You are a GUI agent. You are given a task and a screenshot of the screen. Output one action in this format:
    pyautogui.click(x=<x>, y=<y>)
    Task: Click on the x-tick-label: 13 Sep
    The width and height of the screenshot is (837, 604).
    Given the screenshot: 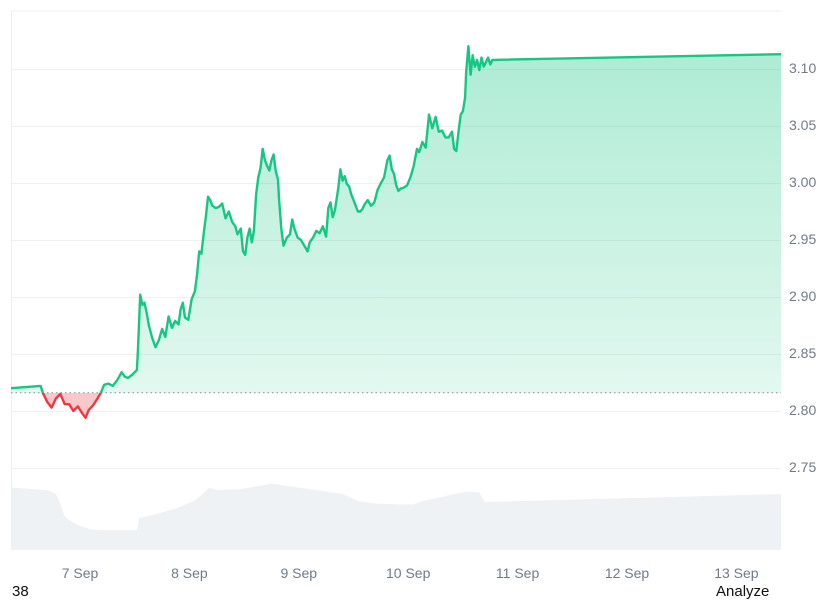 What is the action you would take?
    pyautogui.click(x=736, y=573)
    